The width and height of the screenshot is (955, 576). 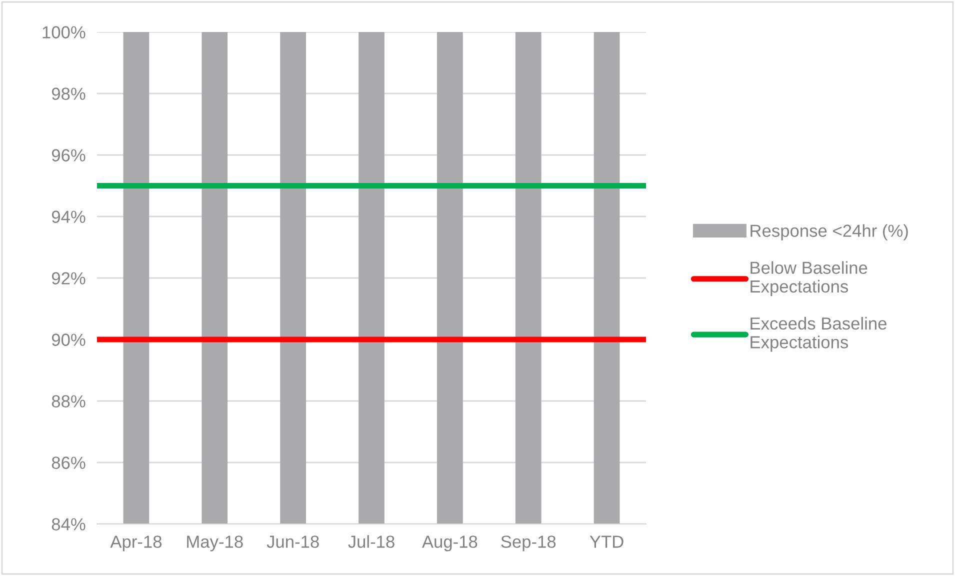 What do you see at coordinates (528, 544) in the screenshot?
I see `x-tick-label: Sep-18` at bounding box center [528, 544].